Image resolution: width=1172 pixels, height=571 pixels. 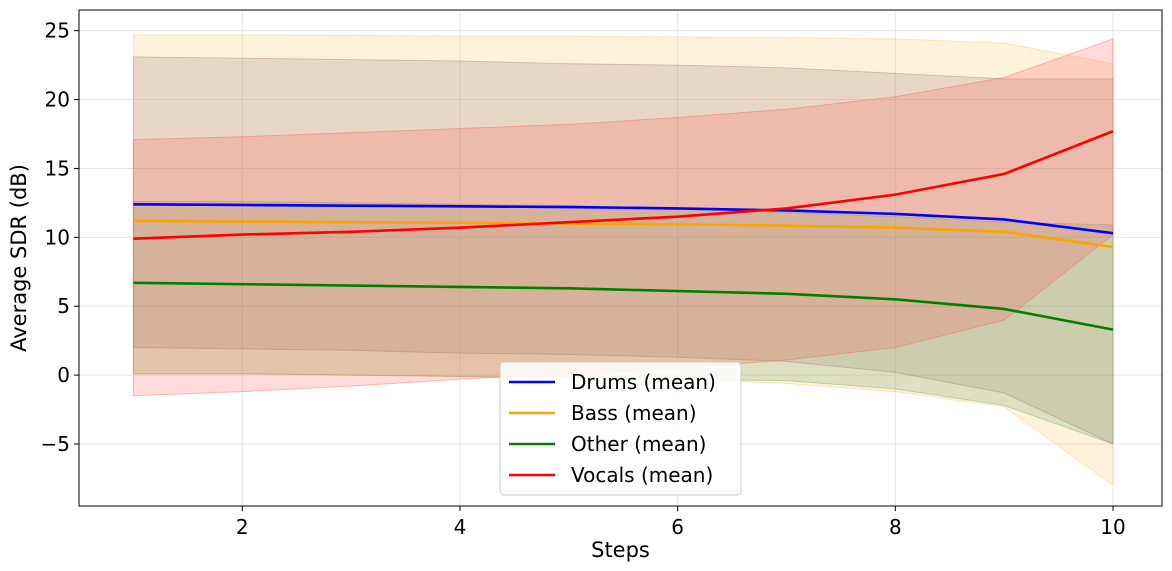 I want to click on x-ticks: 2 4 6 8 10, so click(x=681, y=522).